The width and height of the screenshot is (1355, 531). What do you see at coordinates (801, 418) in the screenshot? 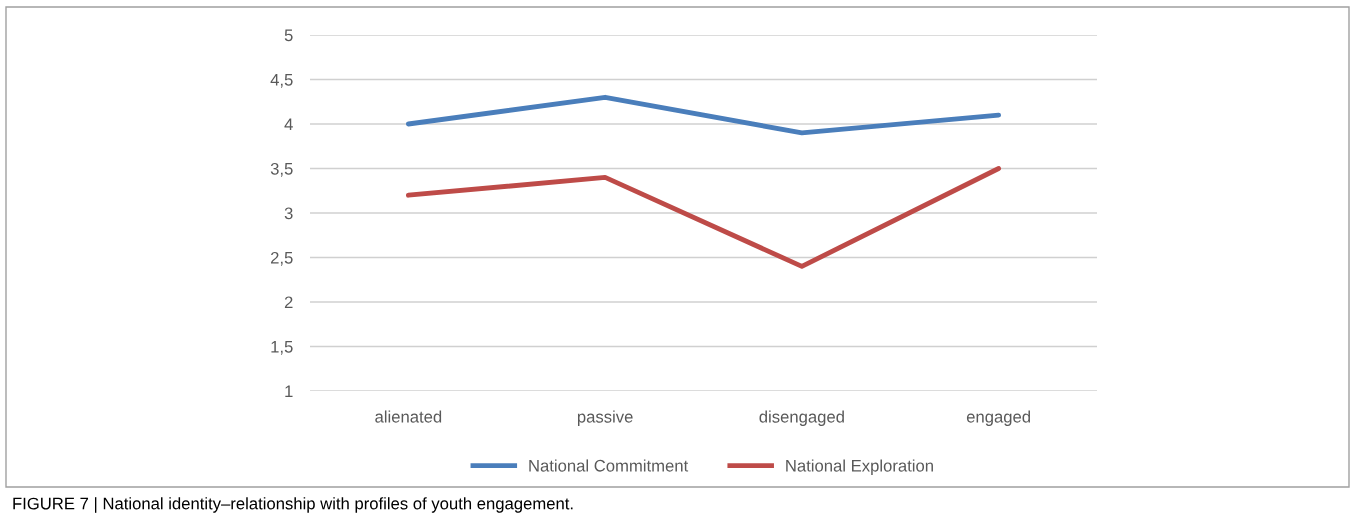
I see `x-tick-label: disengaged` at bounding box center [801, 418].